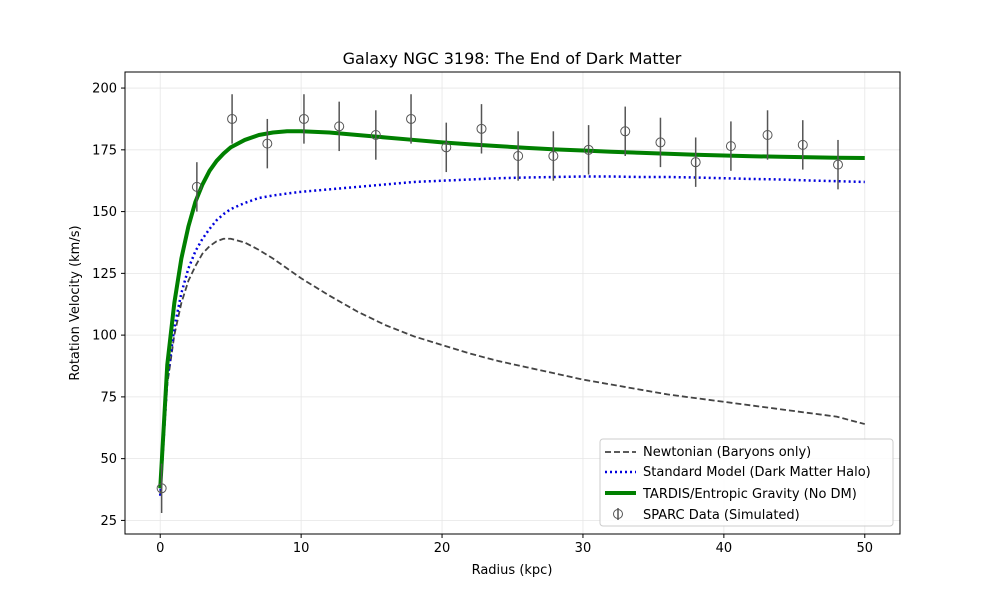 The image size is (1000, 604). I want to click on y-tick-label: 50, so click(108, 459).